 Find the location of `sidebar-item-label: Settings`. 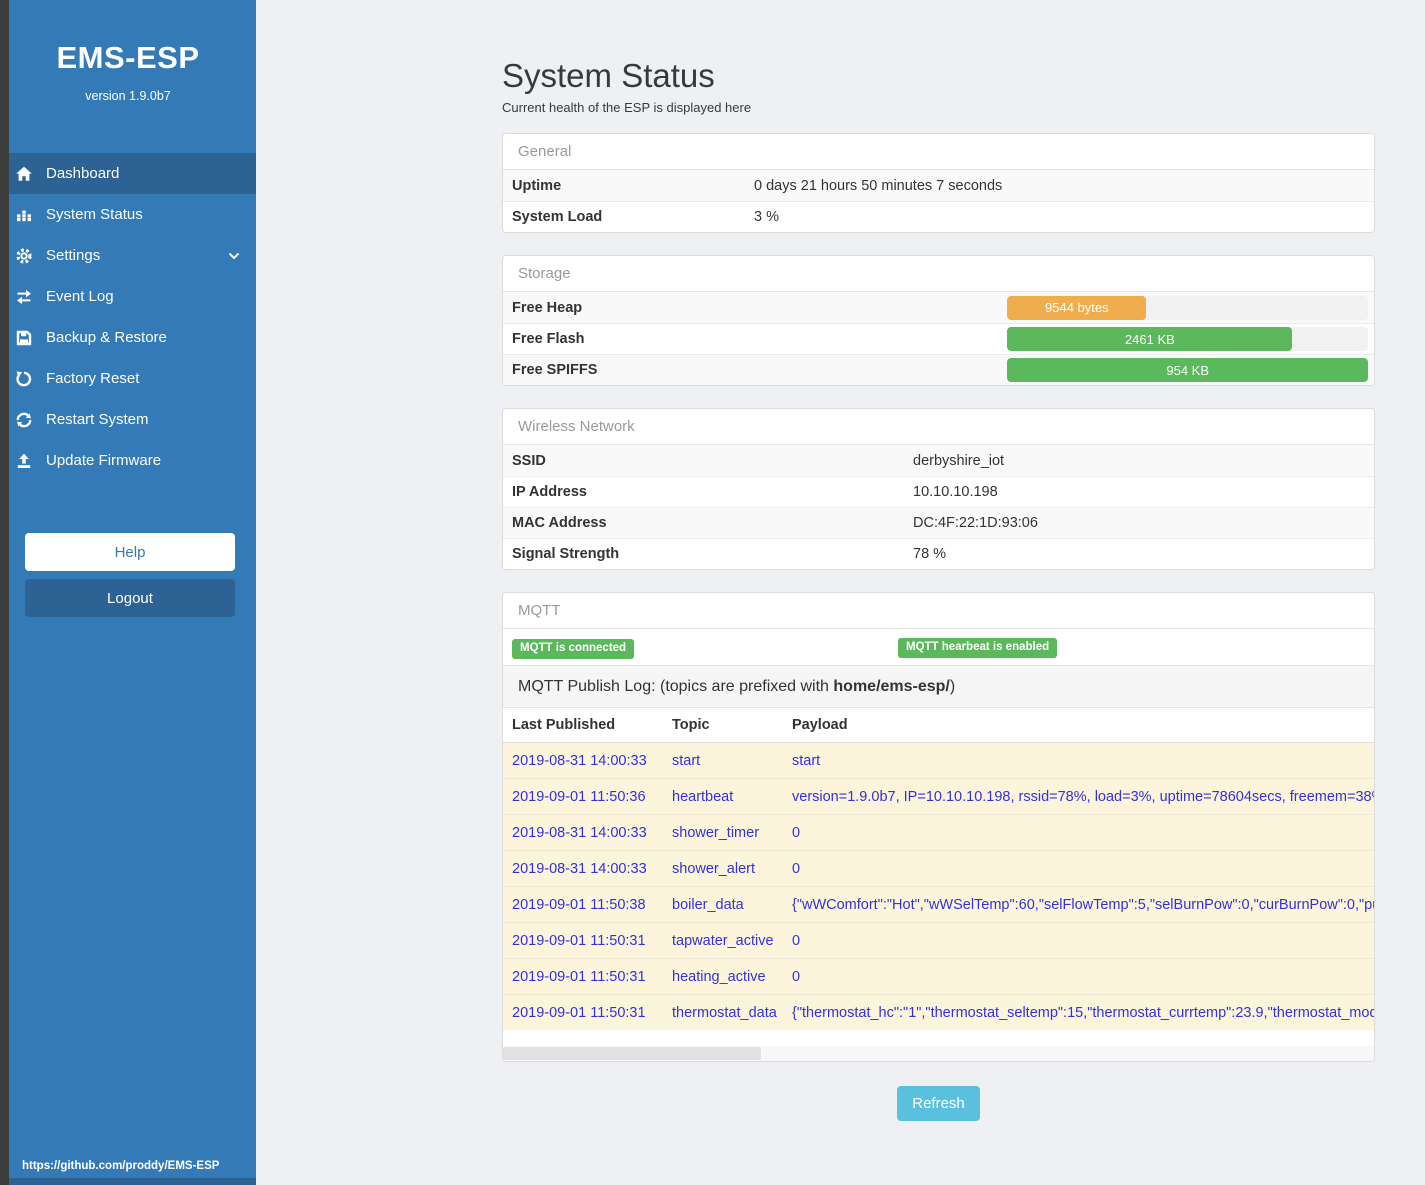

sidebar-item-label: Settings is located at coordinates (73, 255).